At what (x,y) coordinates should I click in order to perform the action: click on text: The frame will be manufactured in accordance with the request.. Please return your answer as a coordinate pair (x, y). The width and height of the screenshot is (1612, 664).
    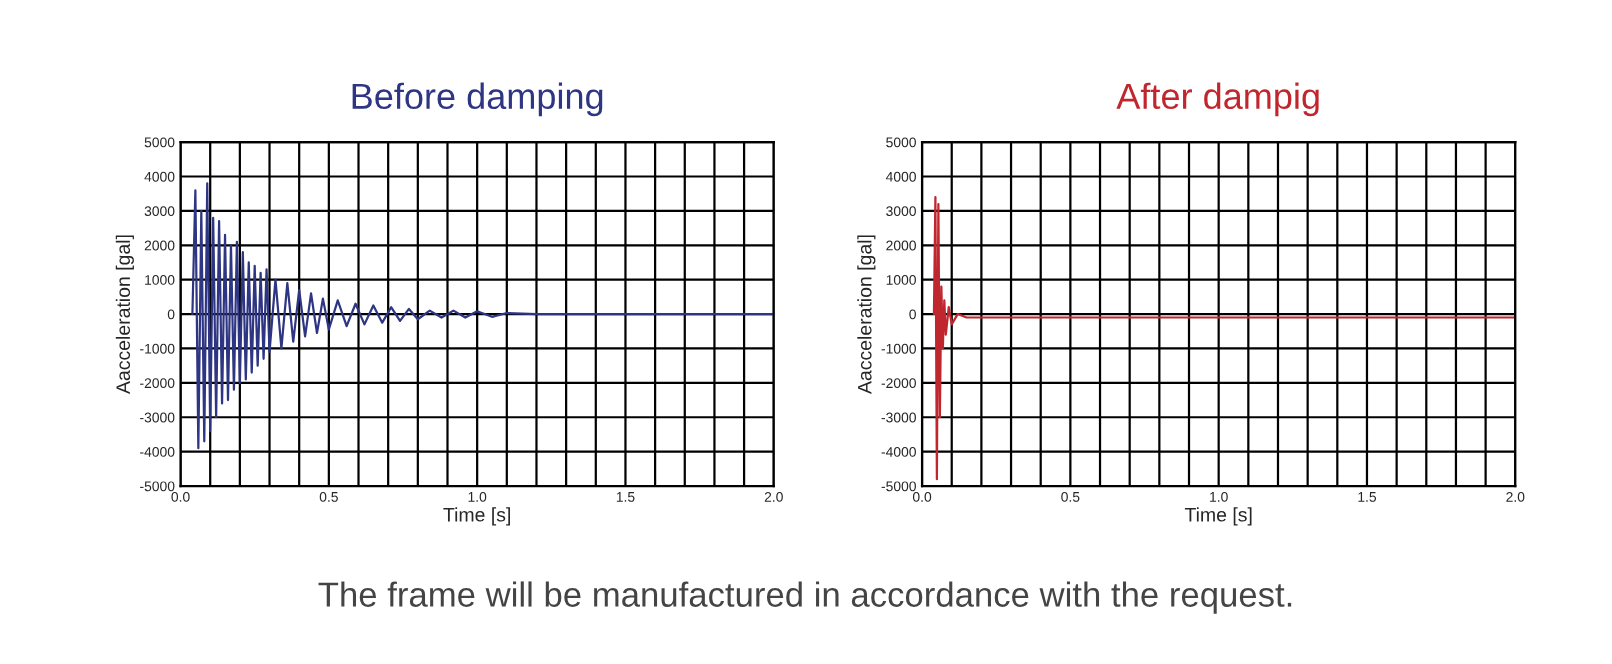
    Looking at the image, I should click on (805, 597).